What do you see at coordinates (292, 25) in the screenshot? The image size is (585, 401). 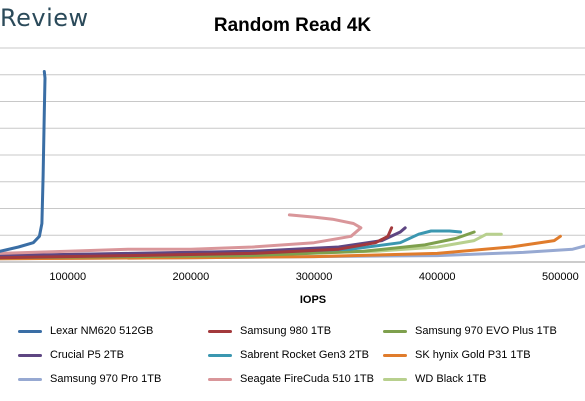 I see `chart-title: Random Read 4K` at bounding box center [292, 25].